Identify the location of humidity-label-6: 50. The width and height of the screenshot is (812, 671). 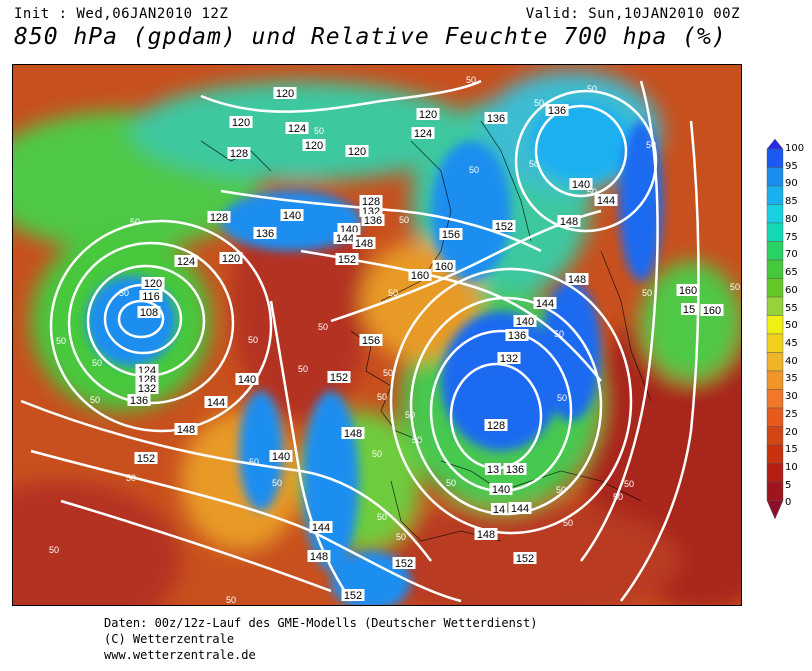
(592, 192).